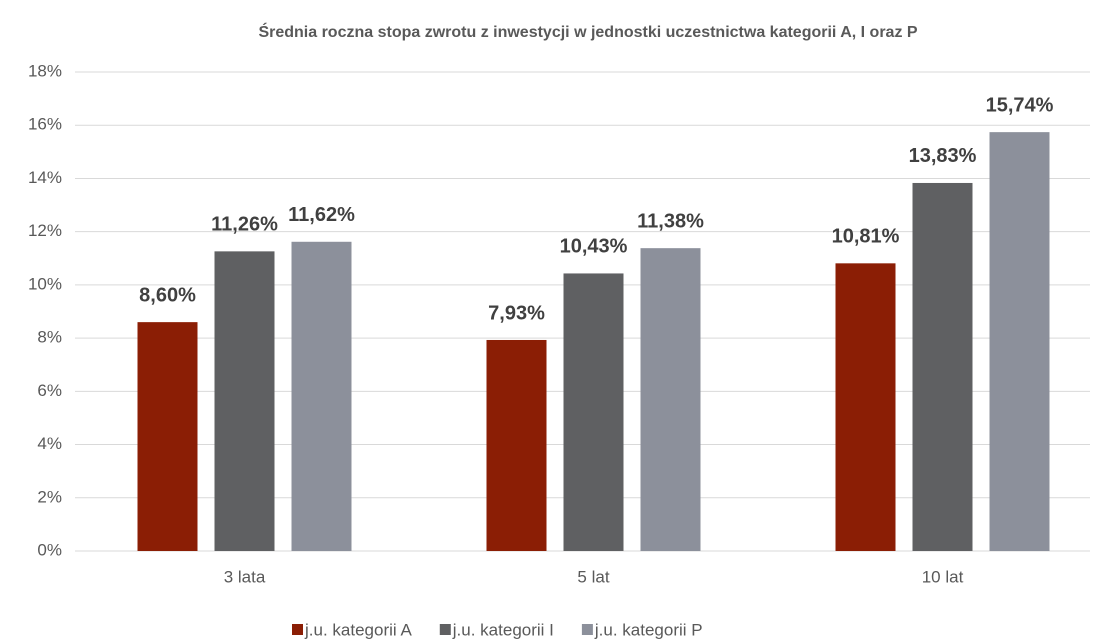 The width and height of the screenshot is (1102, 641). Describe the element at coordinates (593, 576) in the screenshot. I see `x-tick-label: 5 lat` at that location.